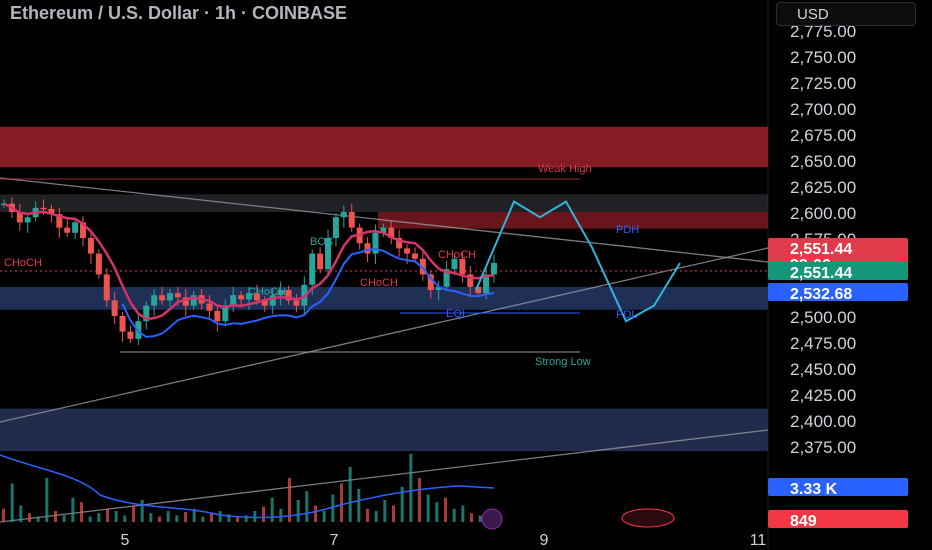 The width and height of the screenshot is (932, 550). I want to click on annotation-label: PDL, so click(626, 315).